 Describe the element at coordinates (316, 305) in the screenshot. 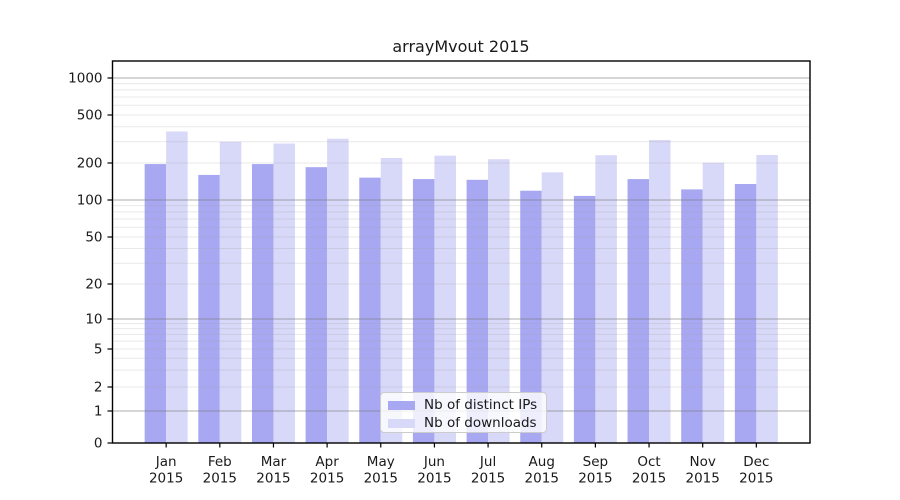

I see `bar-distinct-ips-apr` at that location.